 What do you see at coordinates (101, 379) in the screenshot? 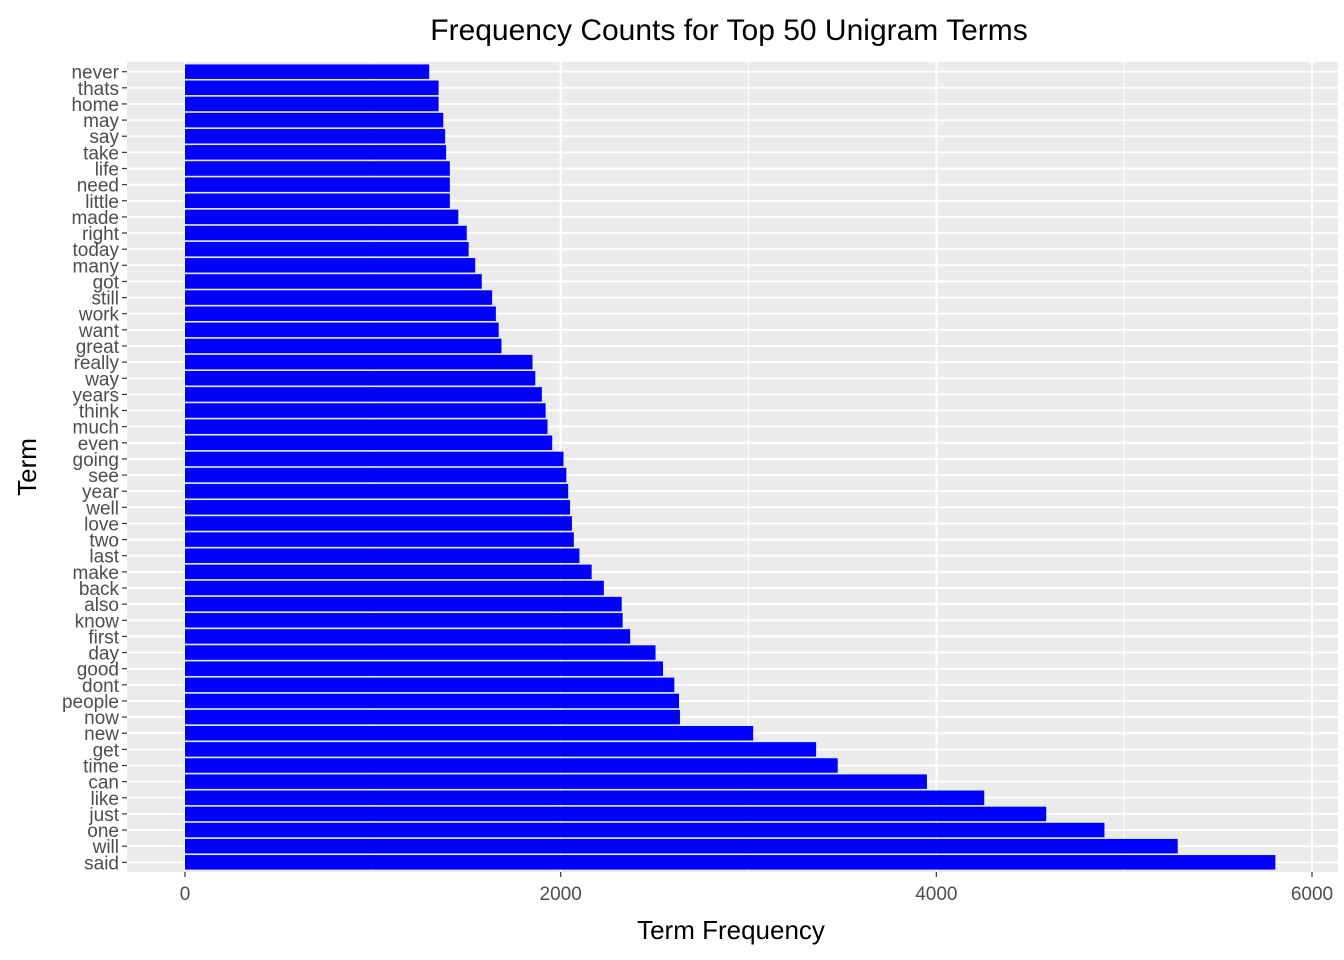
I see `y-tick-label: way` at bounding box center [101, 379].